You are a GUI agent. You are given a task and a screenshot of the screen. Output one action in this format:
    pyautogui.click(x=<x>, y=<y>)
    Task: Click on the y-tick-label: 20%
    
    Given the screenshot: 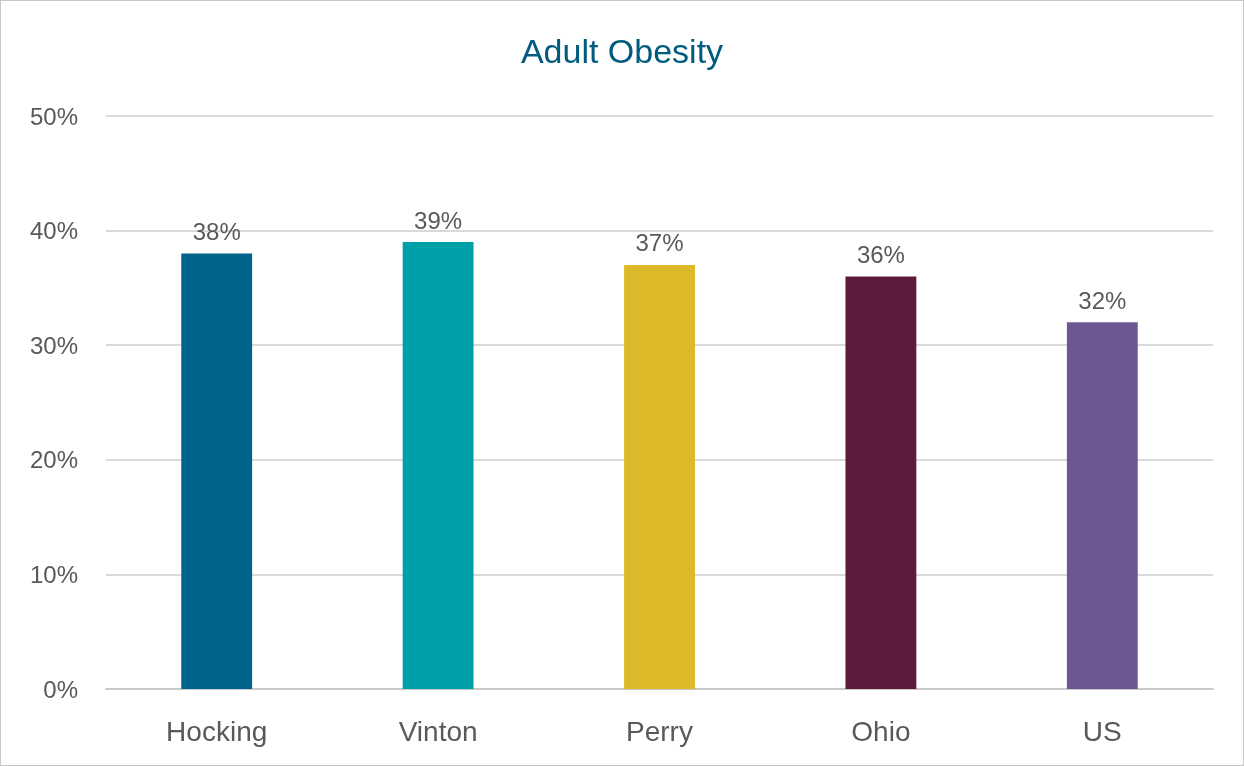 What is the action you would take?
    pyautogui.click(x=53, y=460)
    